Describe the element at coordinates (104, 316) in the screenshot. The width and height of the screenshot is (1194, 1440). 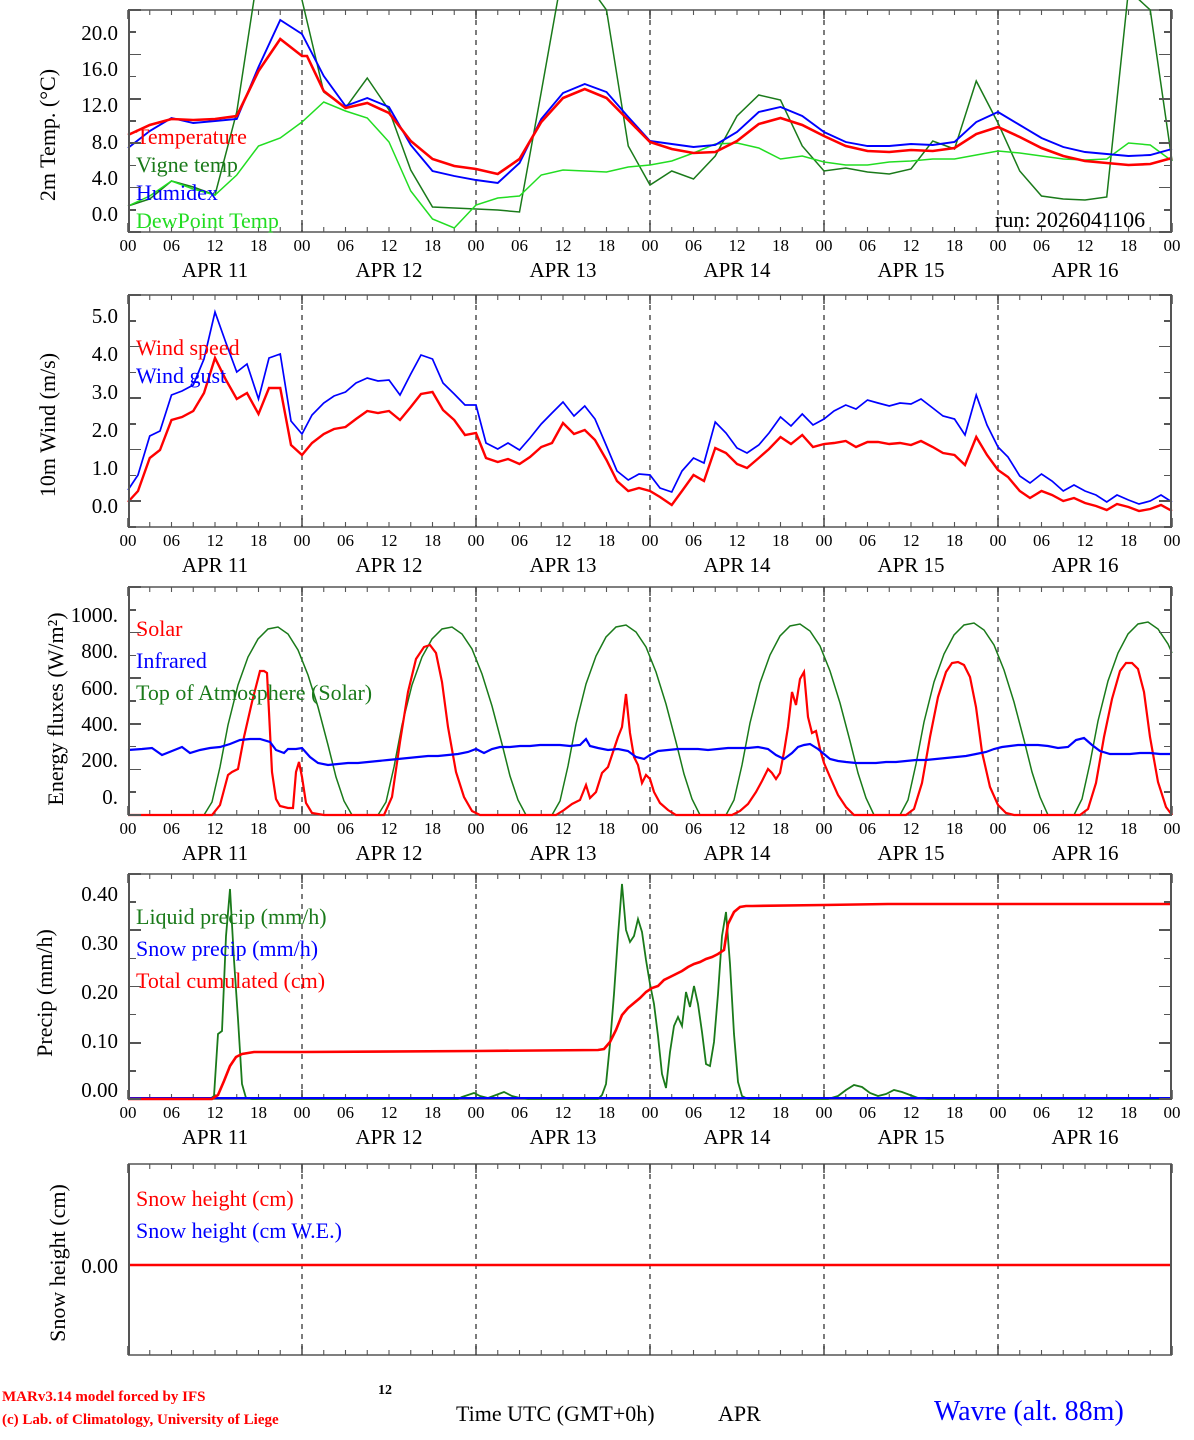
I see `wind-ytick-5: 5.0` at that location.